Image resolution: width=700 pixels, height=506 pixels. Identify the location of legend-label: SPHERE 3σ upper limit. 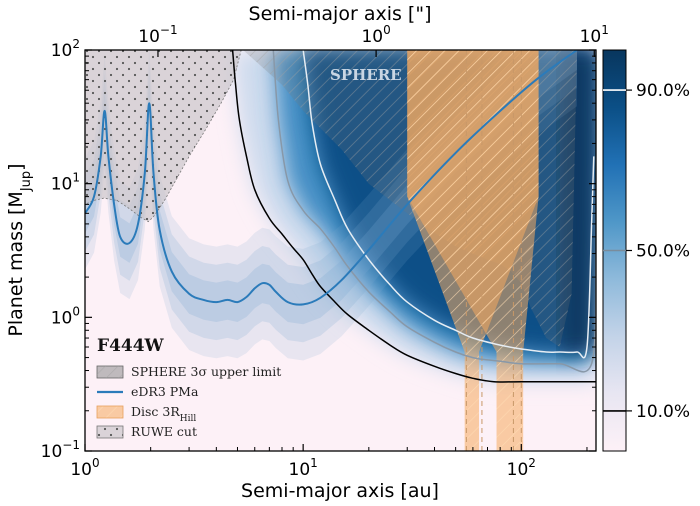
(206, 371).